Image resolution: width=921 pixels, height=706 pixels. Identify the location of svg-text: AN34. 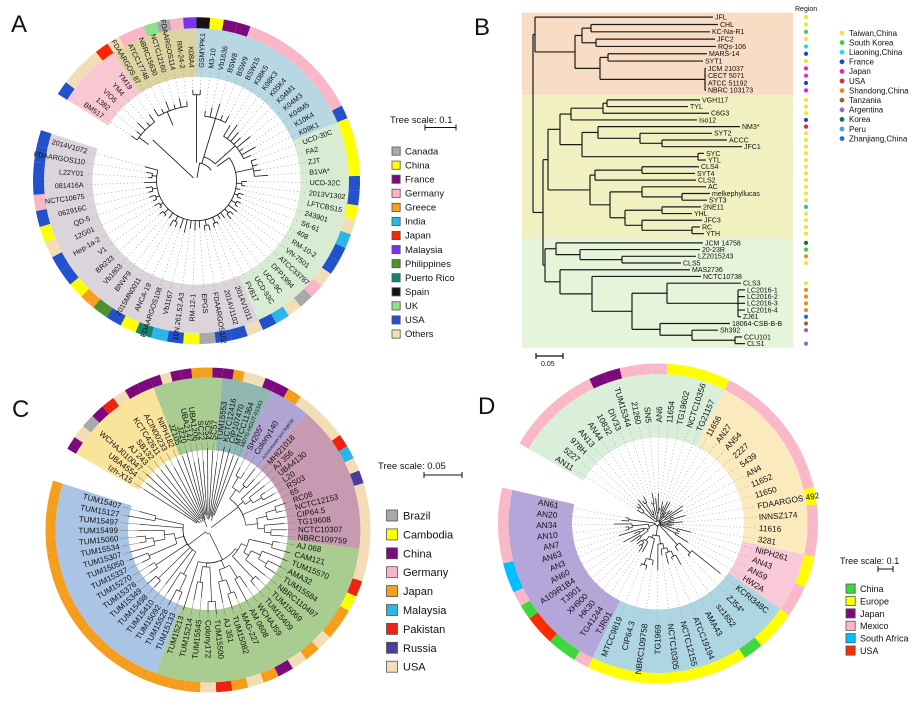
(546, 525).